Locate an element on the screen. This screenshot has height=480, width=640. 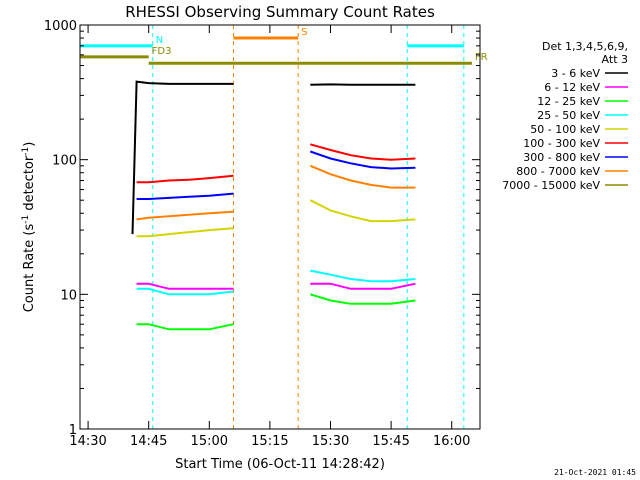
y-axis-label-main: Count Rate (s is located at coordinates (29, 268).